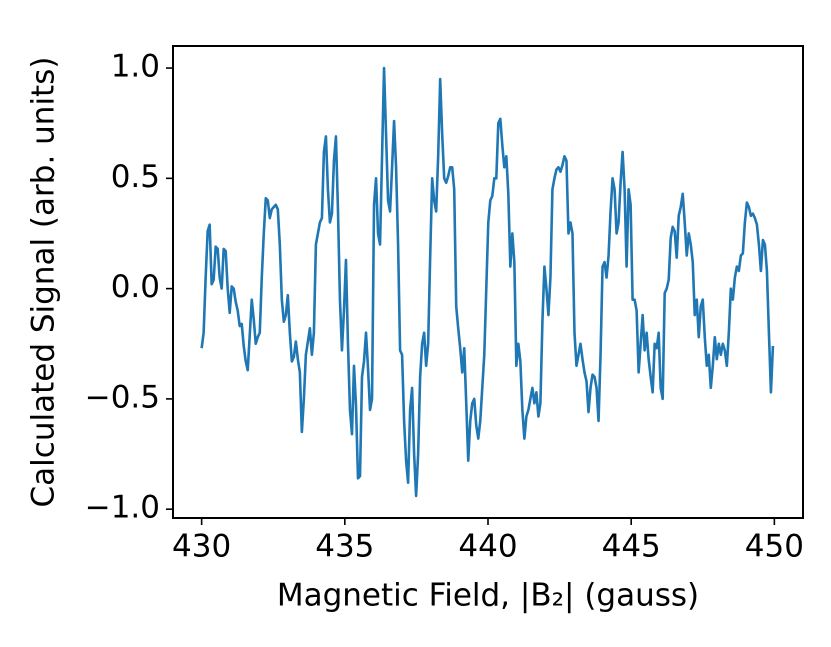 The height and width of the screenshot is (647, 831). Describe the element at coordinates (135, 177) in the screenshot. I see `y-tick-label: 0.5` at that location.